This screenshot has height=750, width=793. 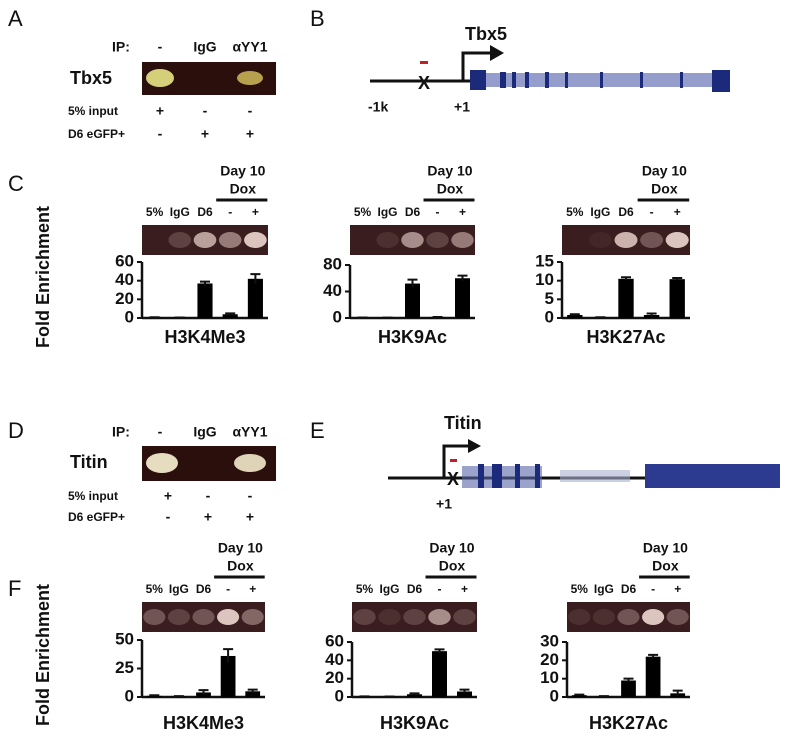 What do you see at coordinates (628, 723) in the screenshot?
I see `chart-title: H3K27Ac` at bounding box center [628, 723].